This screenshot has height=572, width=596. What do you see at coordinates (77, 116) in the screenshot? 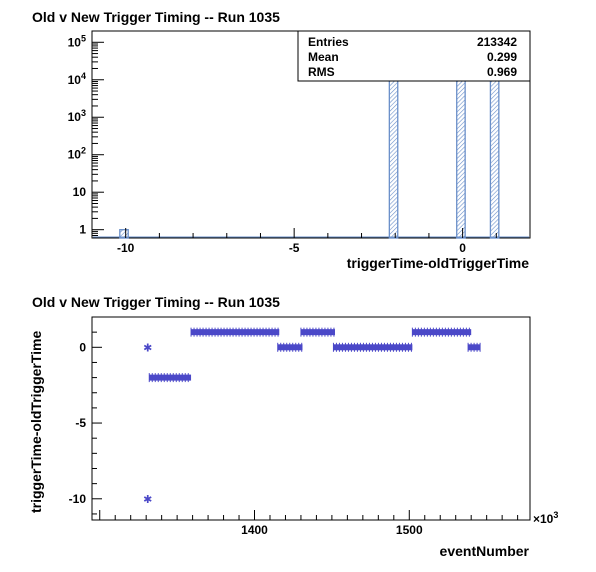
I see `histogram-y-tick-label: 10³` at bounding box center [77, 116].